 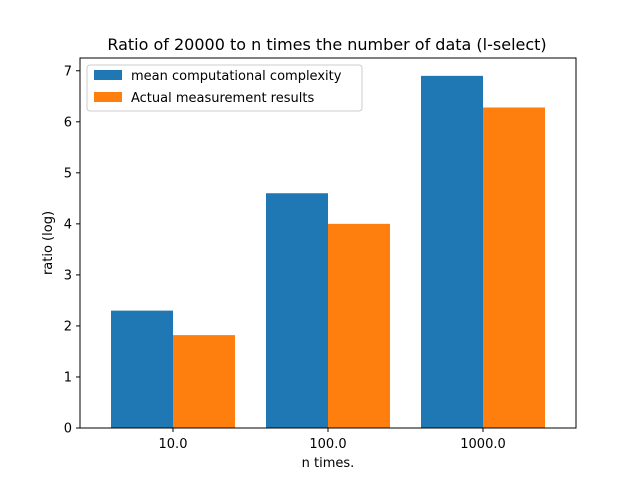 What do you see at coordinates (108, 75) in the screenshot?
I see `legend-swatch-mean-computational-complexity` at bounding box center [108, 75].